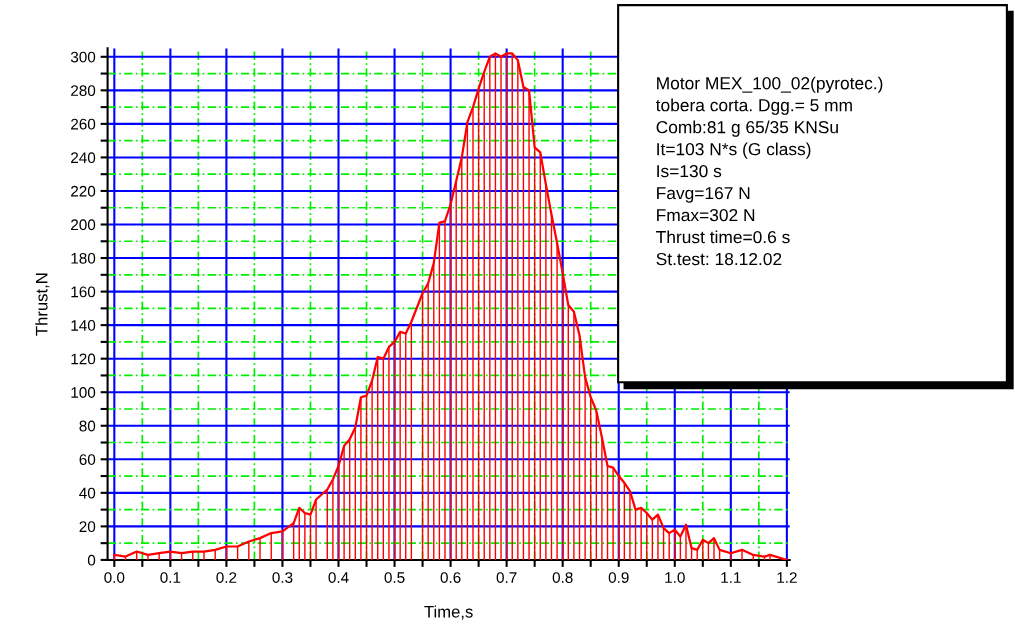  What do you see at coordinates (83, 258) in the screenshot?
I see `y-tick-label: 180` at bounding box center [83, 258].